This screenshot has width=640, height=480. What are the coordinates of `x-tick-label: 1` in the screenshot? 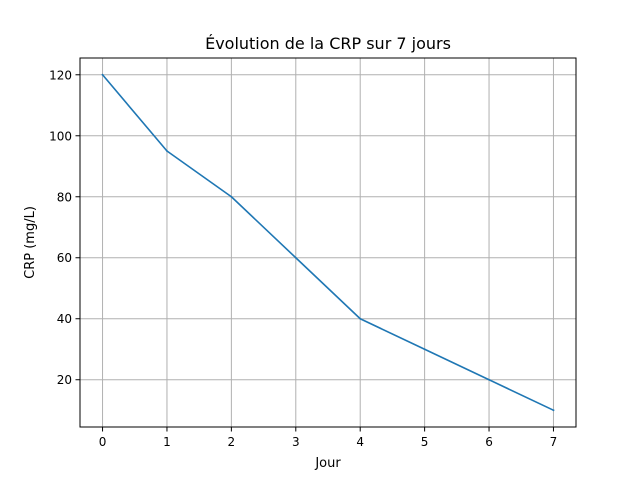 It's located at (167, 442).